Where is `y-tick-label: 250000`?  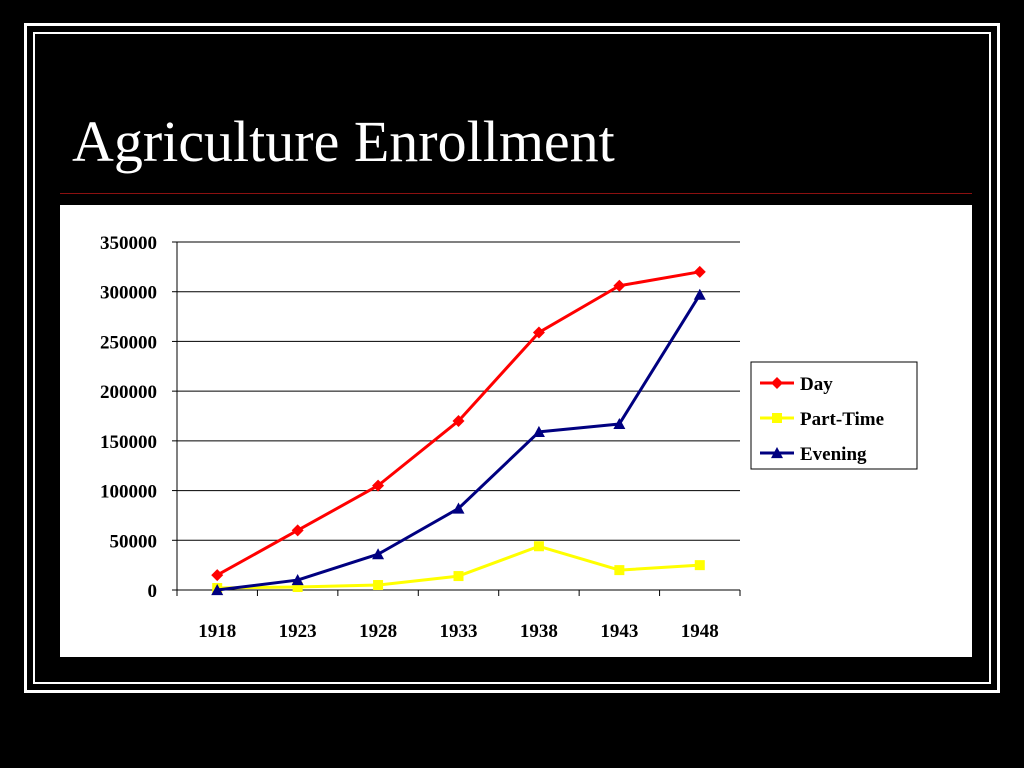 y-tick-label: 250000 is located at coordinates (128, 342).